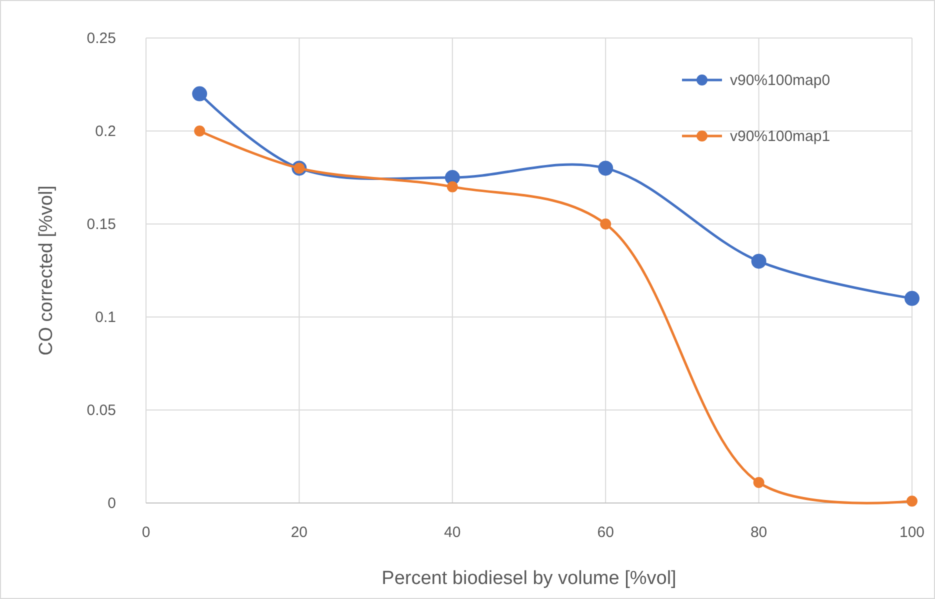 The image size is (935, 599). Describe the element at coordinates (780, 136) in the screenshot. I see `legend-label: v90%100map1` at that location.